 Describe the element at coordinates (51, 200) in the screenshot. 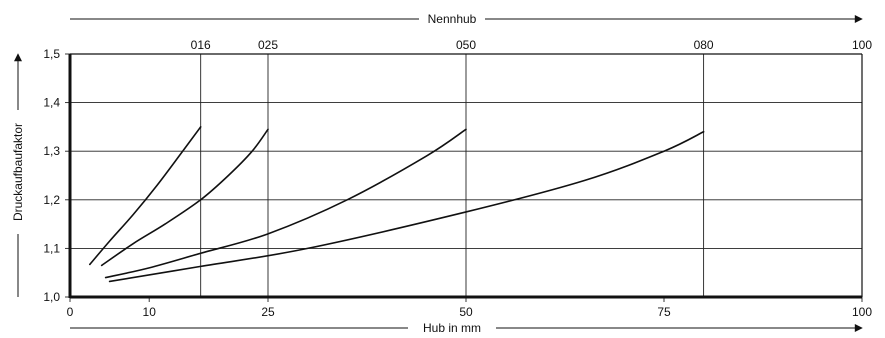

I see `y-tick-label: 1,2` at that location.